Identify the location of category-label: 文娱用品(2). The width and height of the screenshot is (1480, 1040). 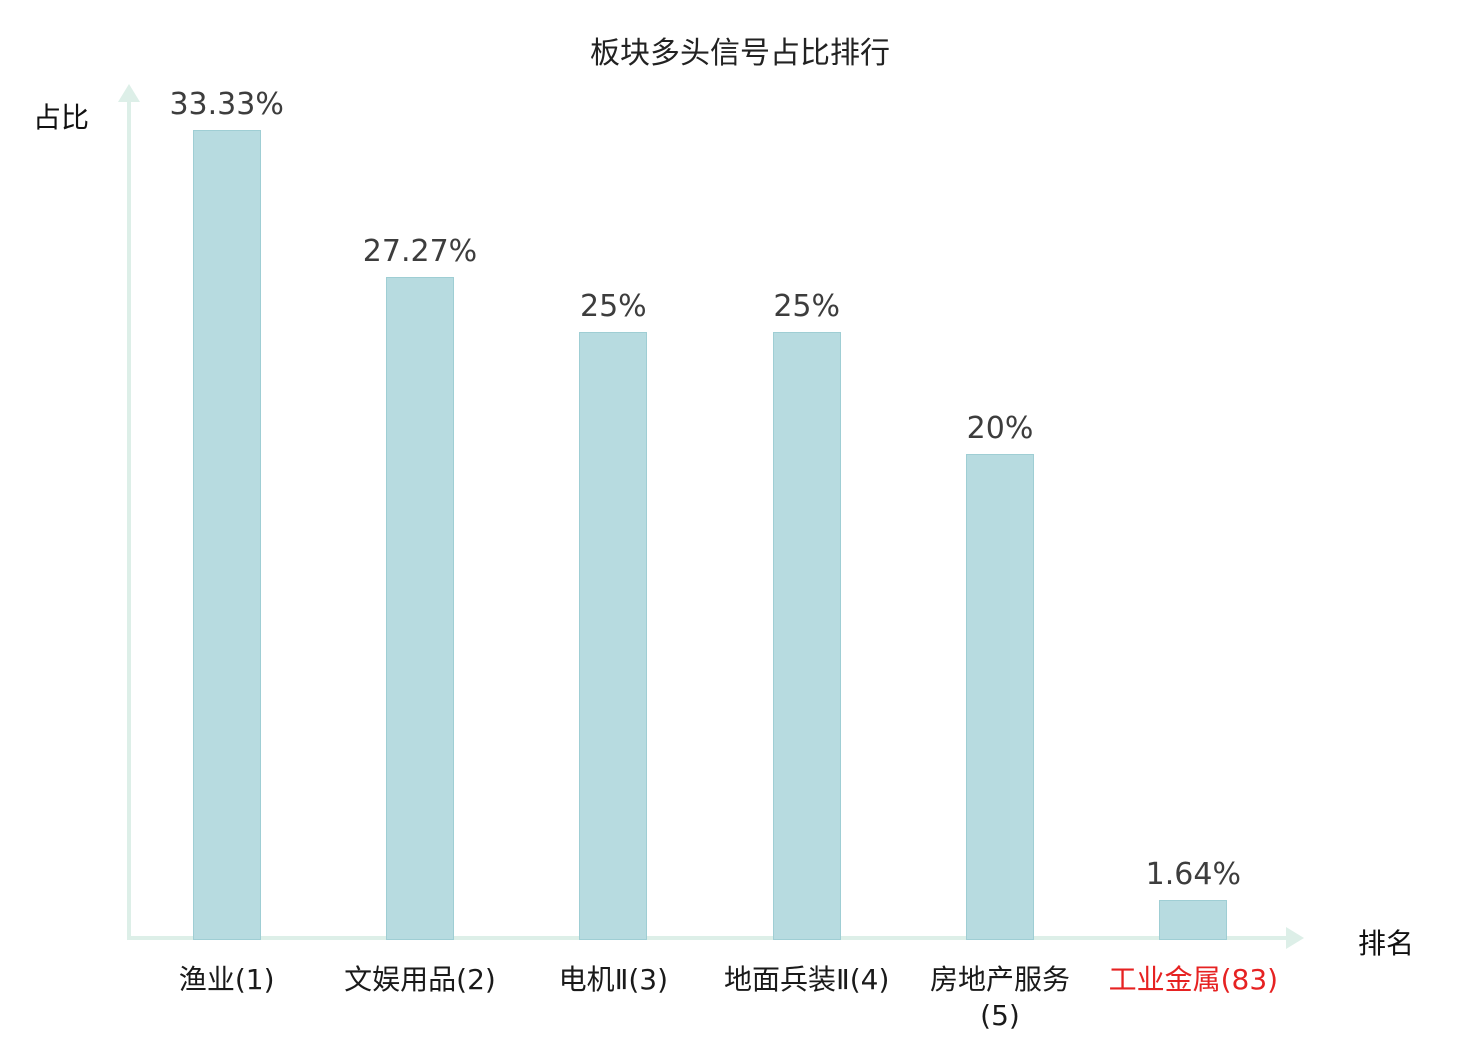
(420, 979).